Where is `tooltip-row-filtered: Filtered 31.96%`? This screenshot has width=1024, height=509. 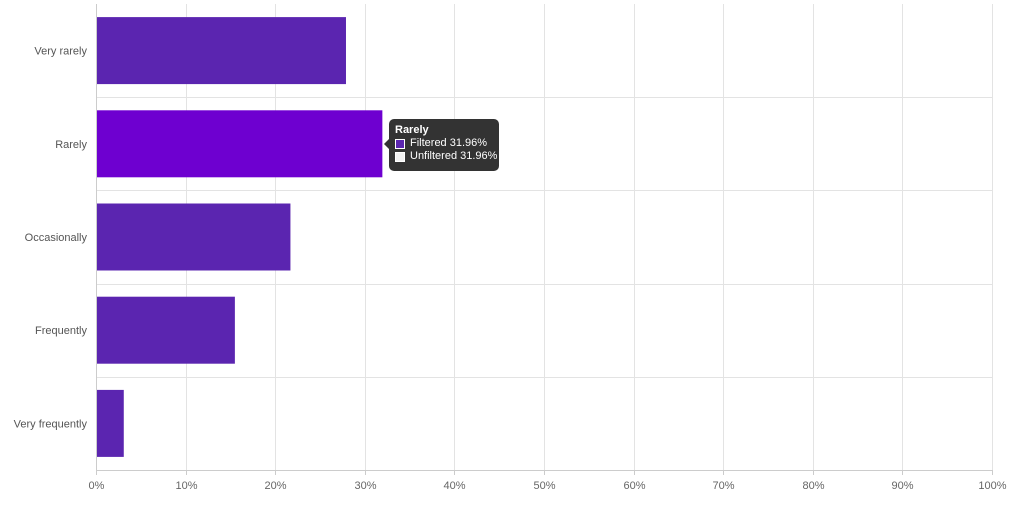
tooltip-row-filtered: Filtered 31.96% is located at coordinates (444, 143).